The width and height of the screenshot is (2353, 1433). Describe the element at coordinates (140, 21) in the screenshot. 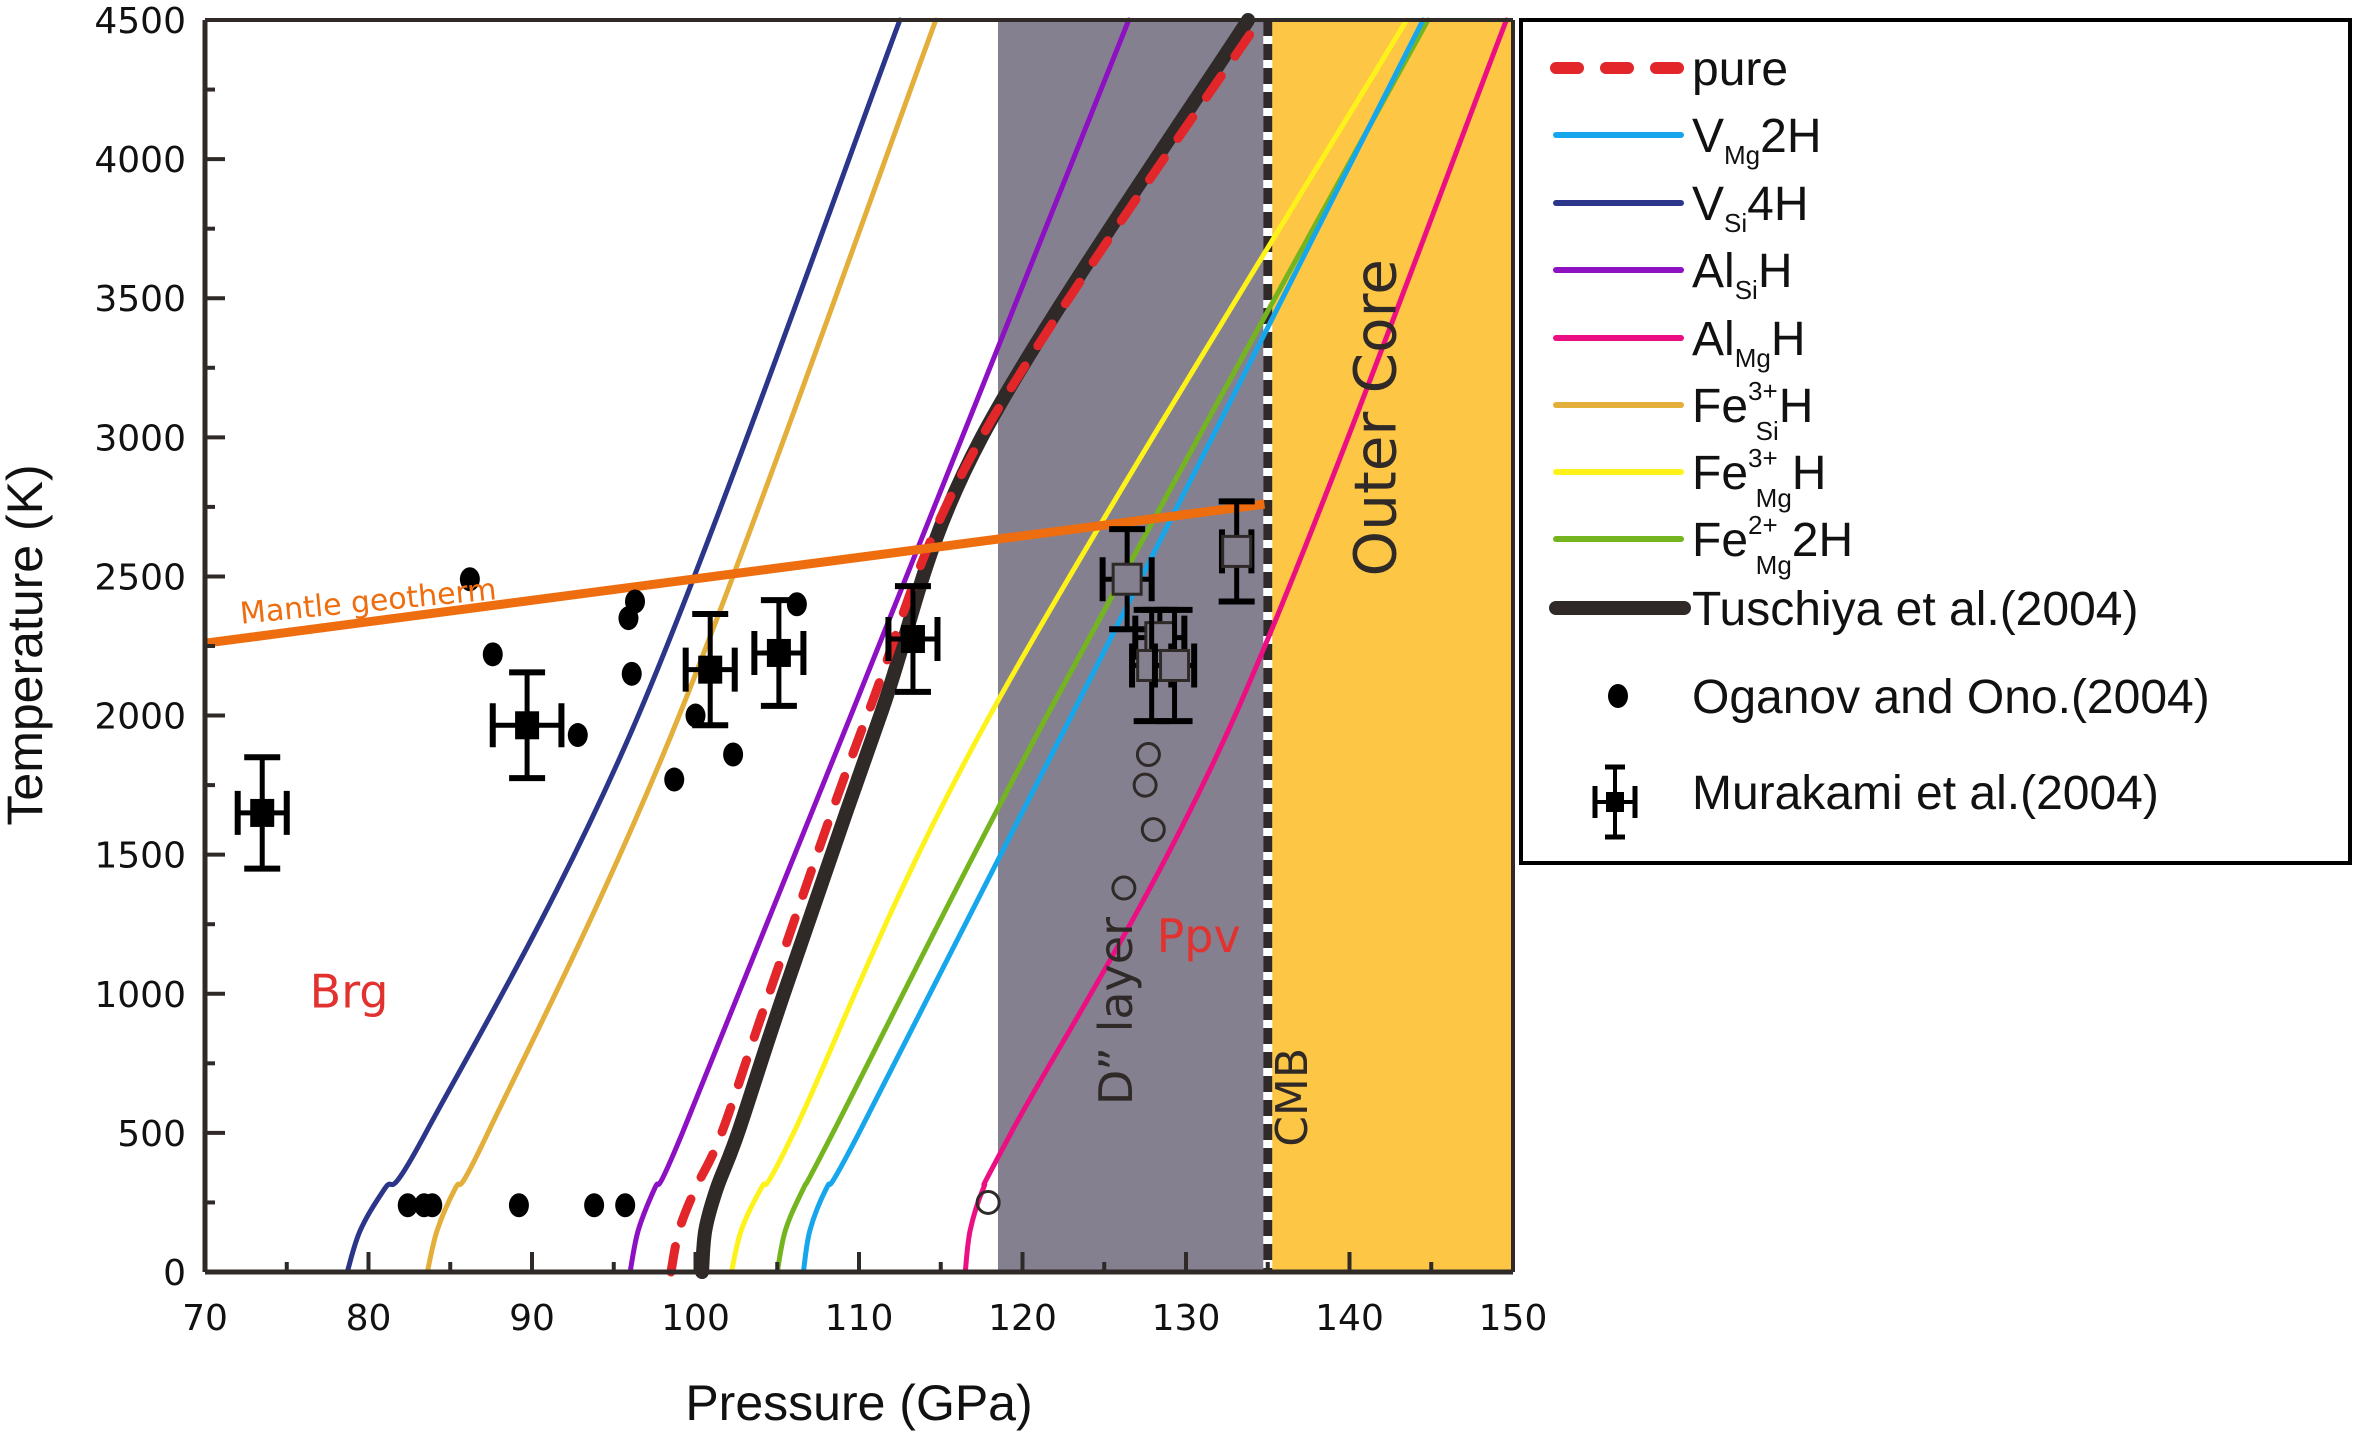

I see `y-tick-label: 4500` at that location.